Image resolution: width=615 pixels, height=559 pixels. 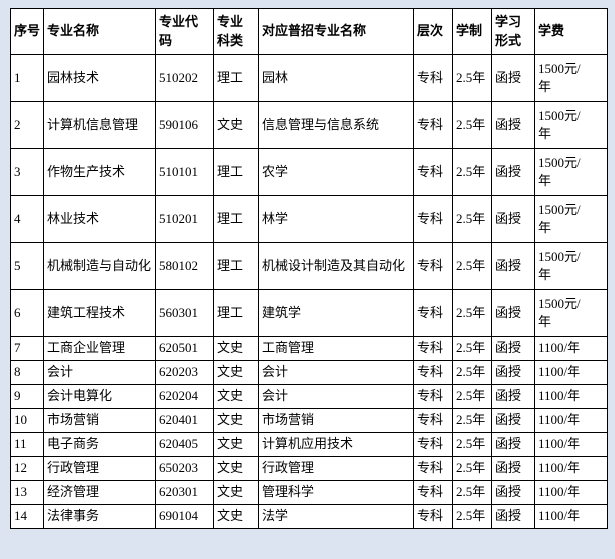 I want to click on table-cell: 建筑工程技术, so click(x=99, y=313).